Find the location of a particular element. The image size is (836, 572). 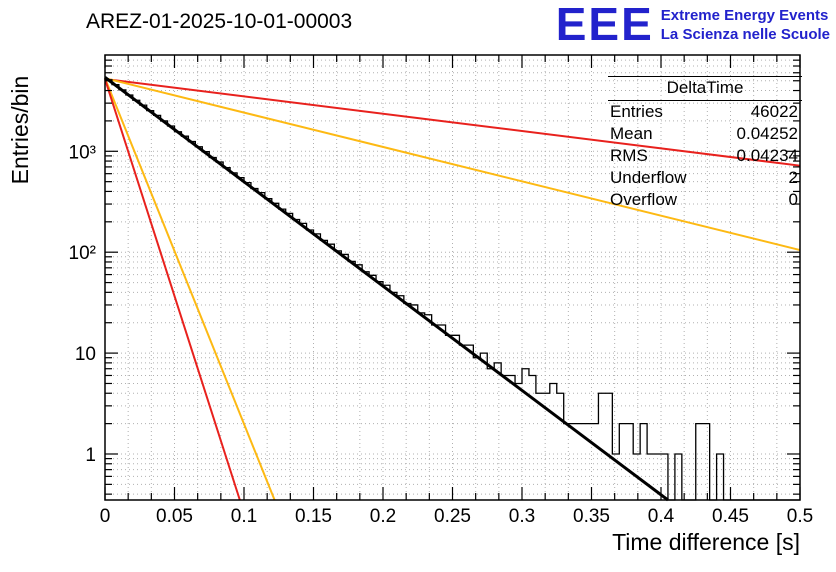

svg-text: 1 is located at coordinates (90, 455).